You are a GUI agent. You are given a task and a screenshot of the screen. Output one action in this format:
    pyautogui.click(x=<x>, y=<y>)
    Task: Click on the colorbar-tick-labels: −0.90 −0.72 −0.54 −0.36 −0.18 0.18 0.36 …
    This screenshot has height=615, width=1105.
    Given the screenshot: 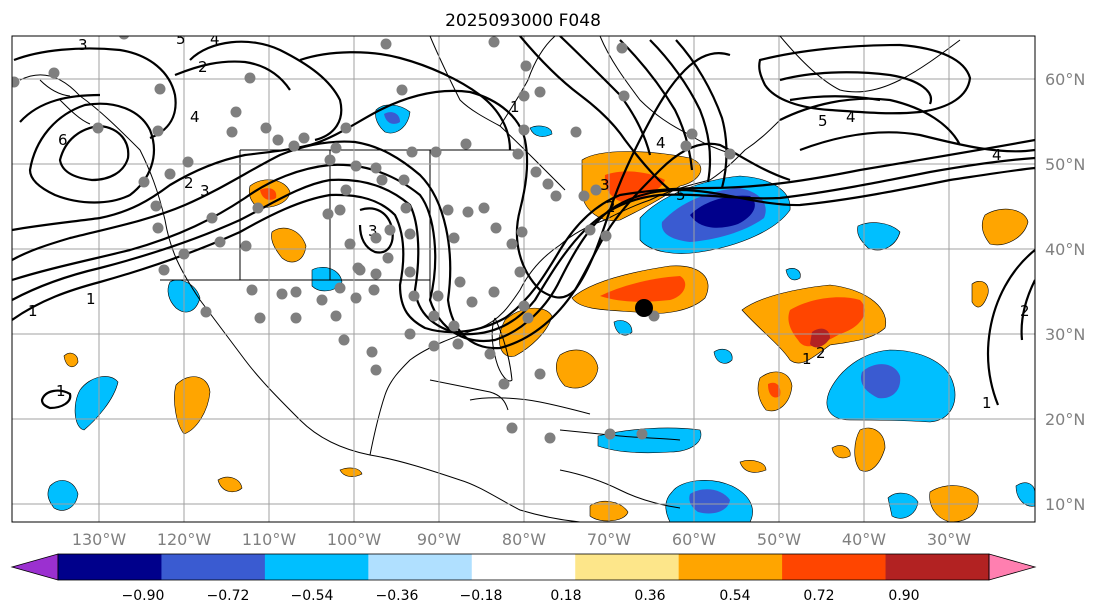 What is the action you would take?
    pyautogui.click(x=521, y=596)
    